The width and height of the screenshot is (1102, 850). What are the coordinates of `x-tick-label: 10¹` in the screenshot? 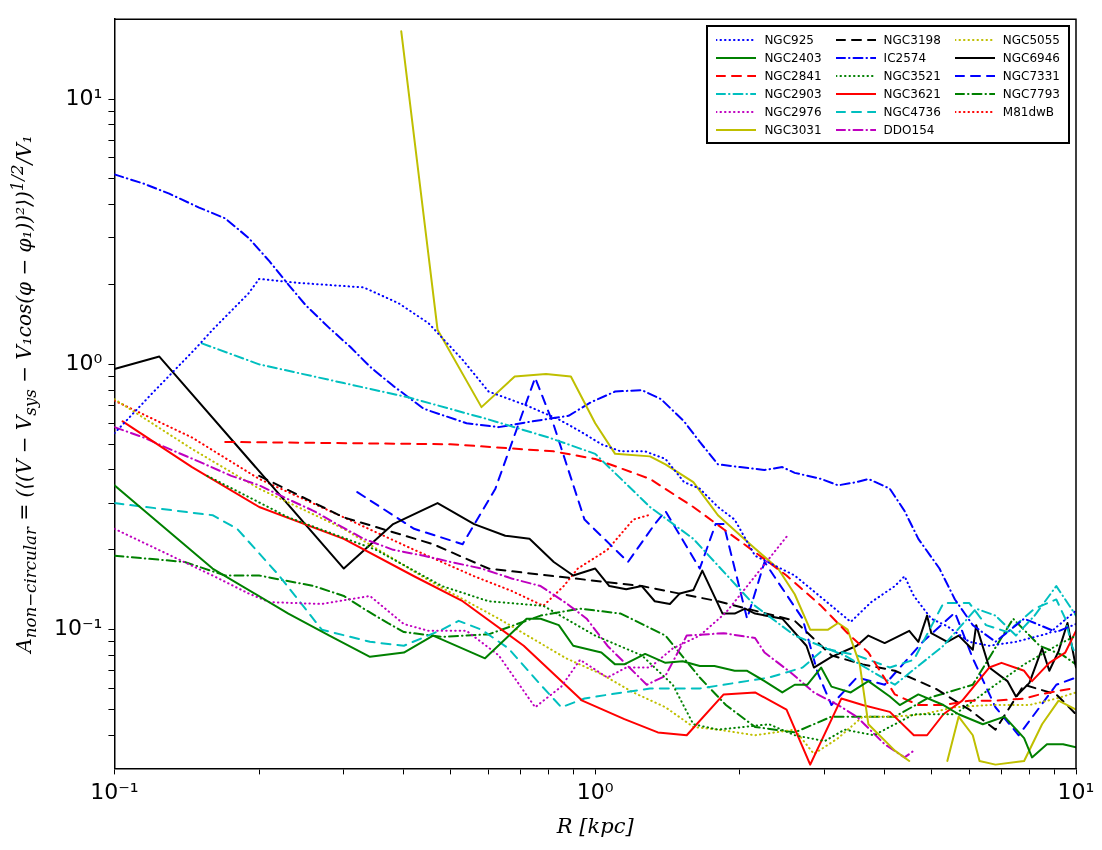 It's located at (1076, 792).